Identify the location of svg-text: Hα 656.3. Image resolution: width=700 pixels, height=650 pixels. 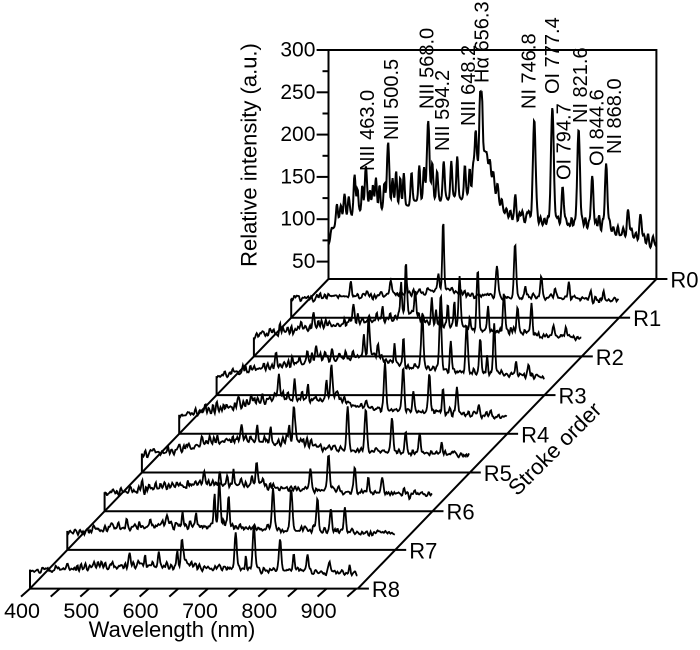
(483, 42).